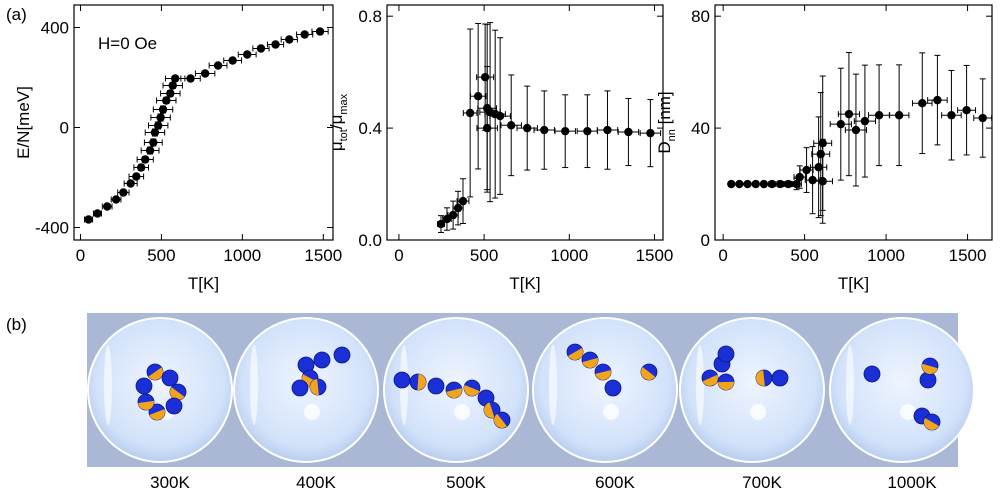 Image resolution: width=1002 pixels, height=497 pixels. Describe the element at coordinates (370, 128) in the screenshot. I see `y-tick-label: 0.4` at that location.